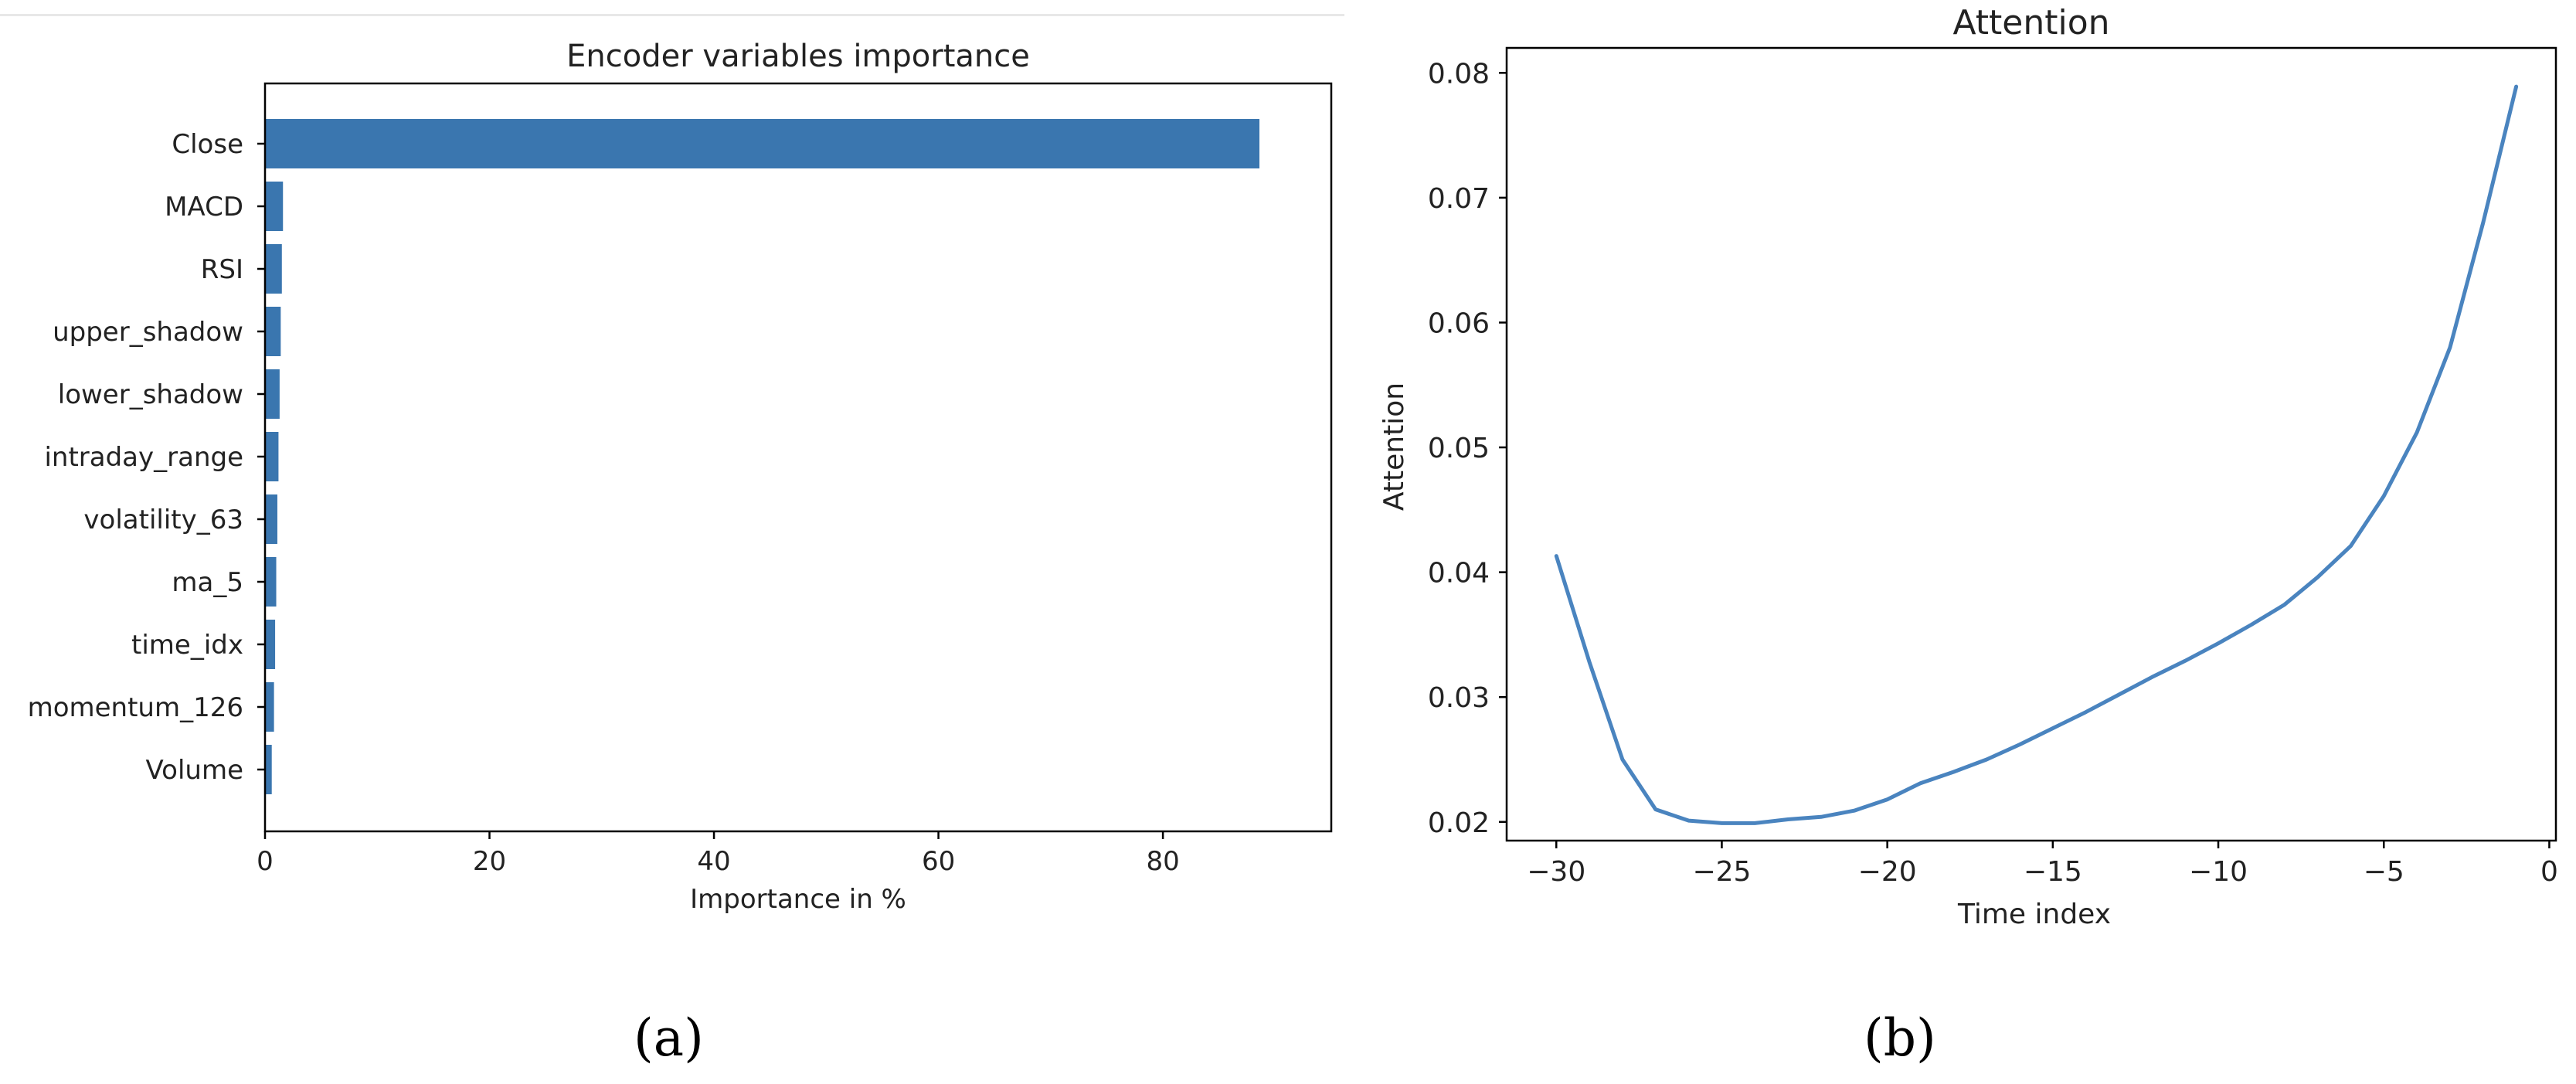 This screenshot has width=2576, height=1084. Describe the element at coordinates (798, 900) in the screenshot. I see `importance-chart-xlabel: Importance in %` at that location.